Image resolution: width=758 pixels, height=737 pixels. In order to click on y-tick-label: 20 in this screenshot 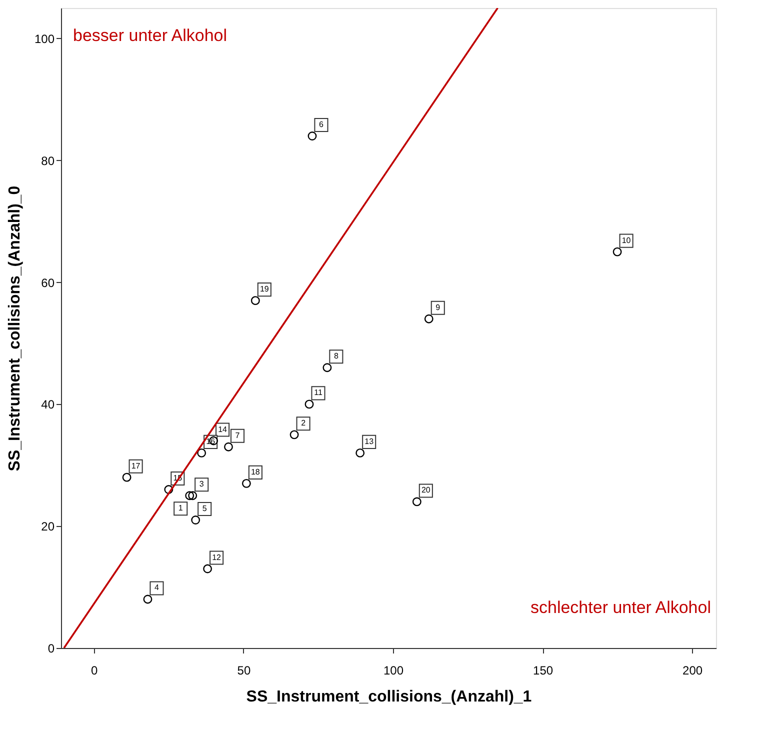, I will do `click(48, 527)`.